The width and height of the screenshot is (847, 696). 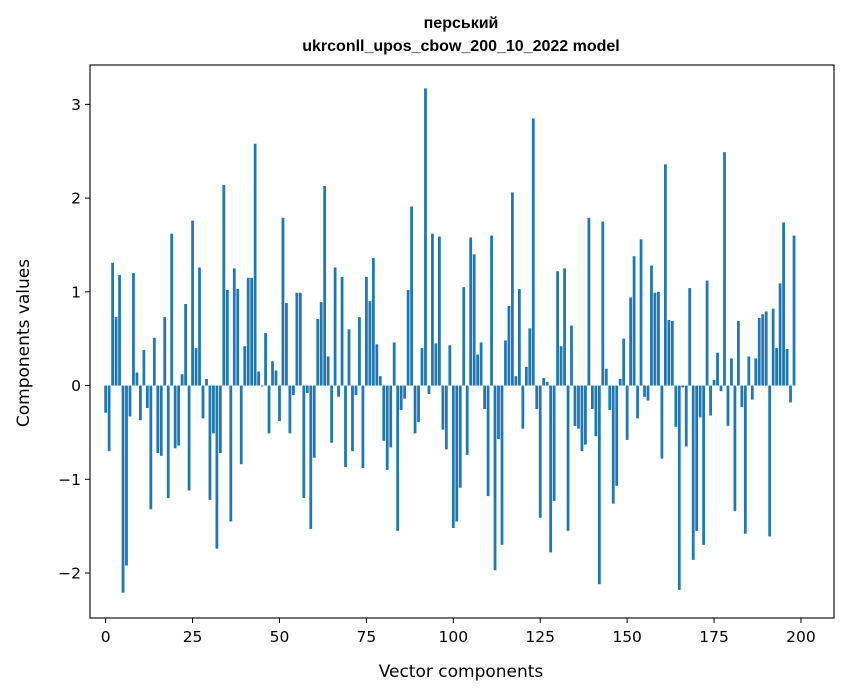 What do you see at coordinates (454, 637) in the screenshot?
I see `x-tick-label: 100` at bounding box center [454, 637].